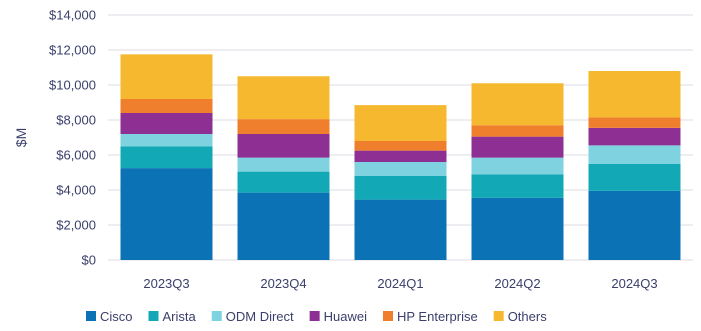  Describe the element at coordinates (634, 283) in the screenshot. I see `x-tick-label: 2024Q3` at that location.